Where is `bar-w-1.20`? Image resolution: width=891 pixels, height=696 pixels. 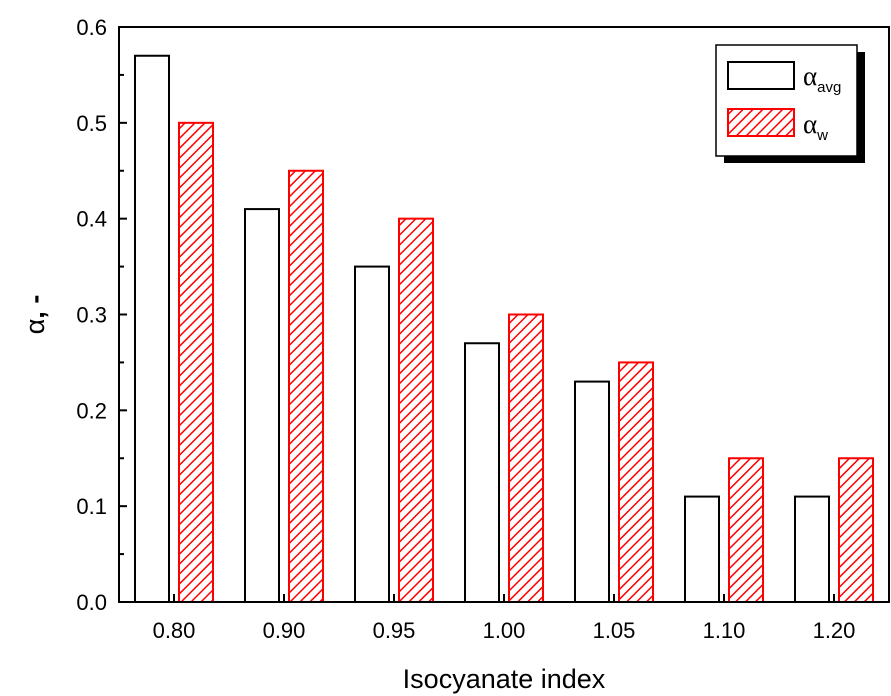
bar-w-1.20 is located at coordinates (856, 530).